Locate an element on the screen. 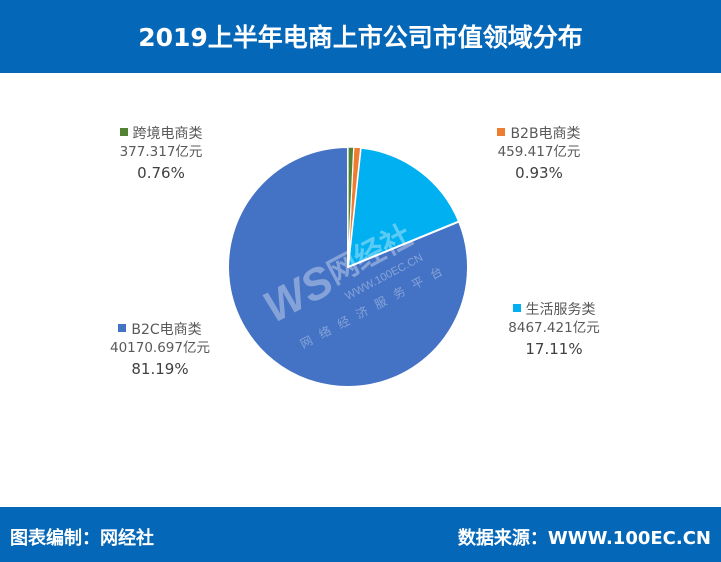 The width and height of the screenshot is (721, 562). label-percent: 0.93% is located at coordinates (539, 173).